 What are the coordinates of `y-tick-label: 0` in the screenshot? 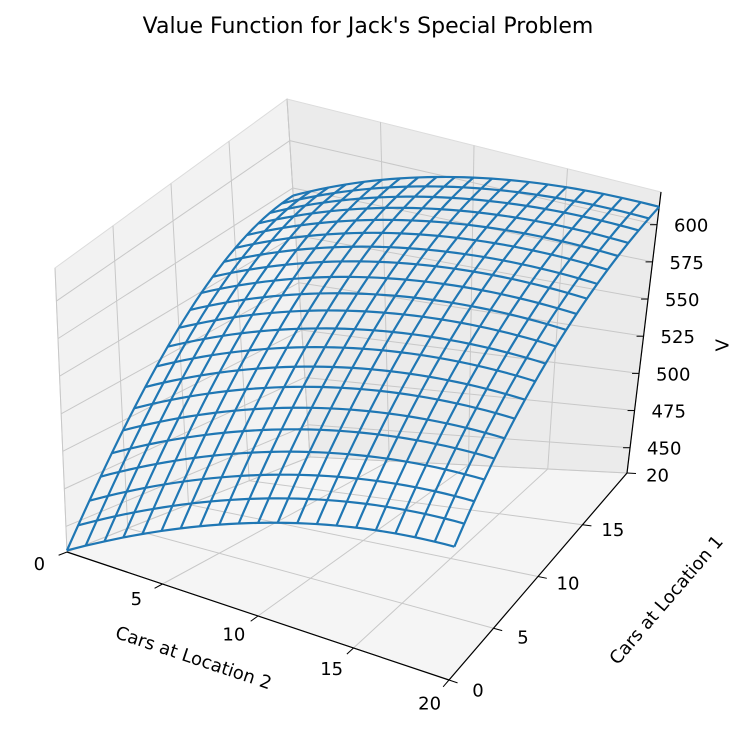 It's located at (477, 691).